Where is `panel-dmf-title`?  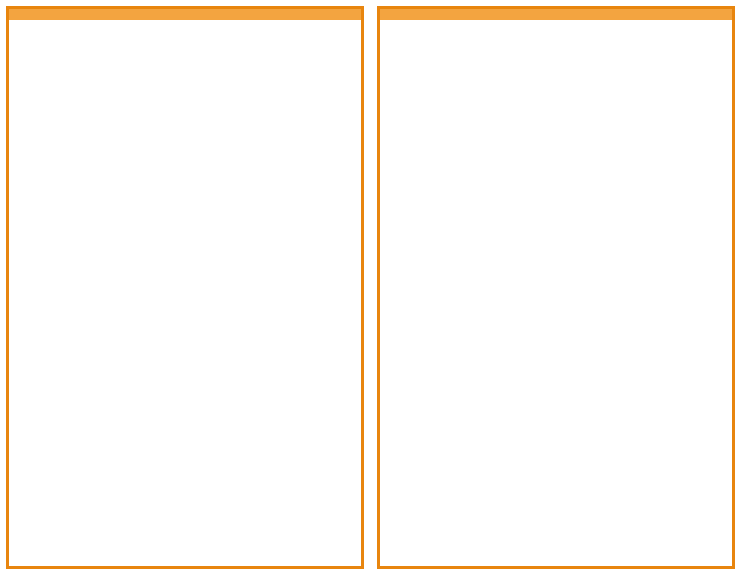 panel-dmf-title is located at coordinates (556, 14).